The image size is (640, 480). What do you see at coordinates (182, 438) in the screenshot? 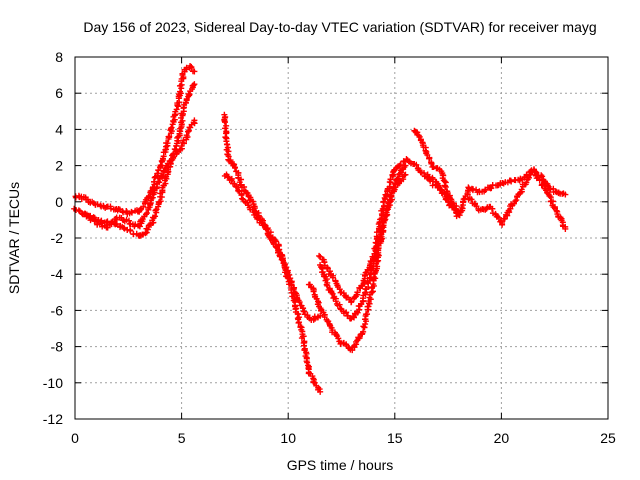
I see `x-tick-label: 5` at bounding box center [182, 438].